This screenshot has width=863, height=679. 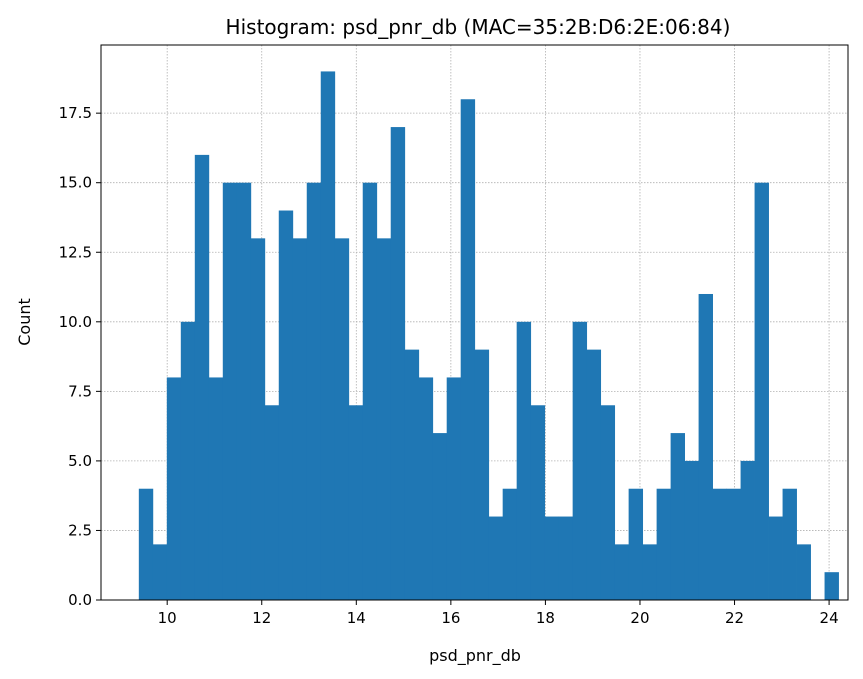 I want to click on x-tick-label: 22, so click(x=734, y=618).